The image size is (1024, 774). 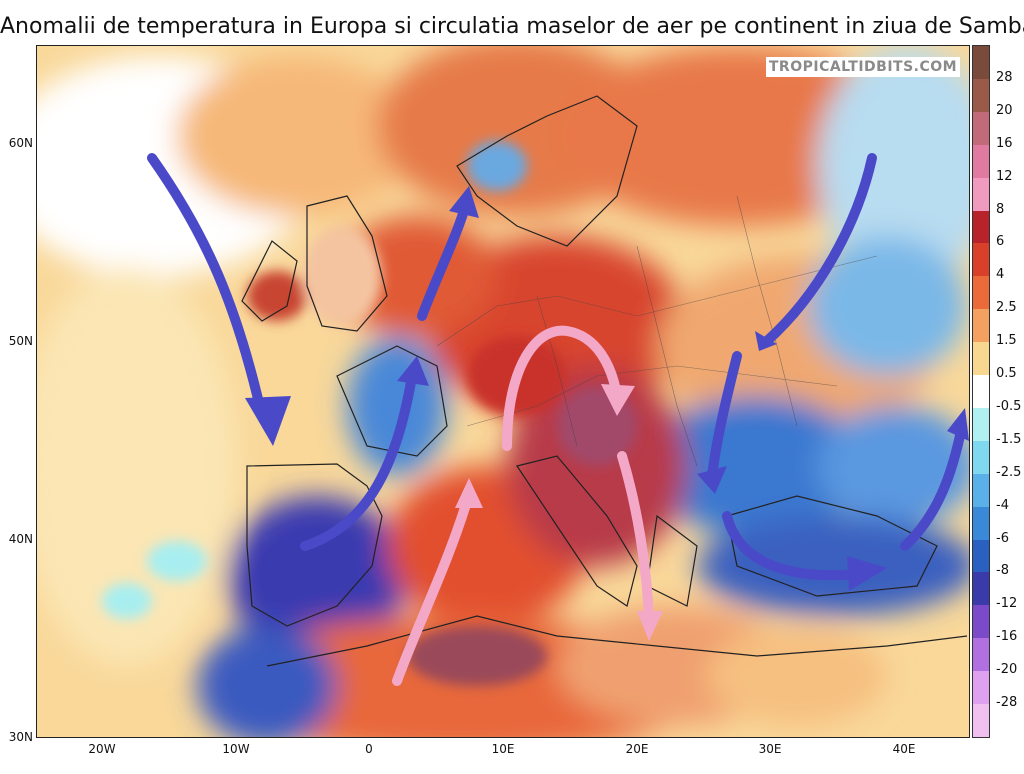 What do you see at coordinates (770, 749) in the screenshot?
I see `lon-label-30e: 30E` at bounding box center [770, 749].